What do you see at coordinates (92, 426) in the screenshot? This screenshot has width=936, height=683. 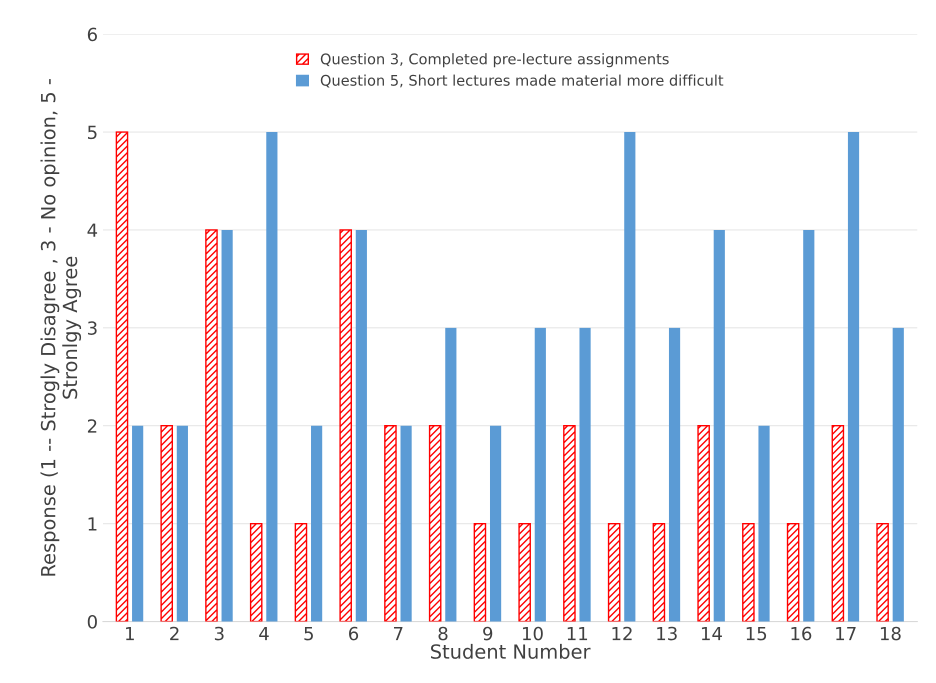 I see `y-tick-label: 2` at bounding box center [92, 426].